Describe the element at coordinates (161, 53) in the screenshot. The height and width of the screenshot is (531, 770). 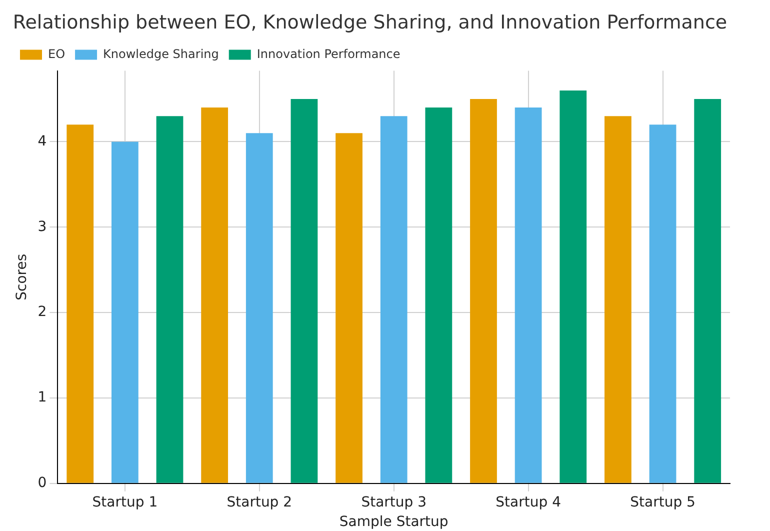
I see `legend-label: Knowledge Sharing` at that location.